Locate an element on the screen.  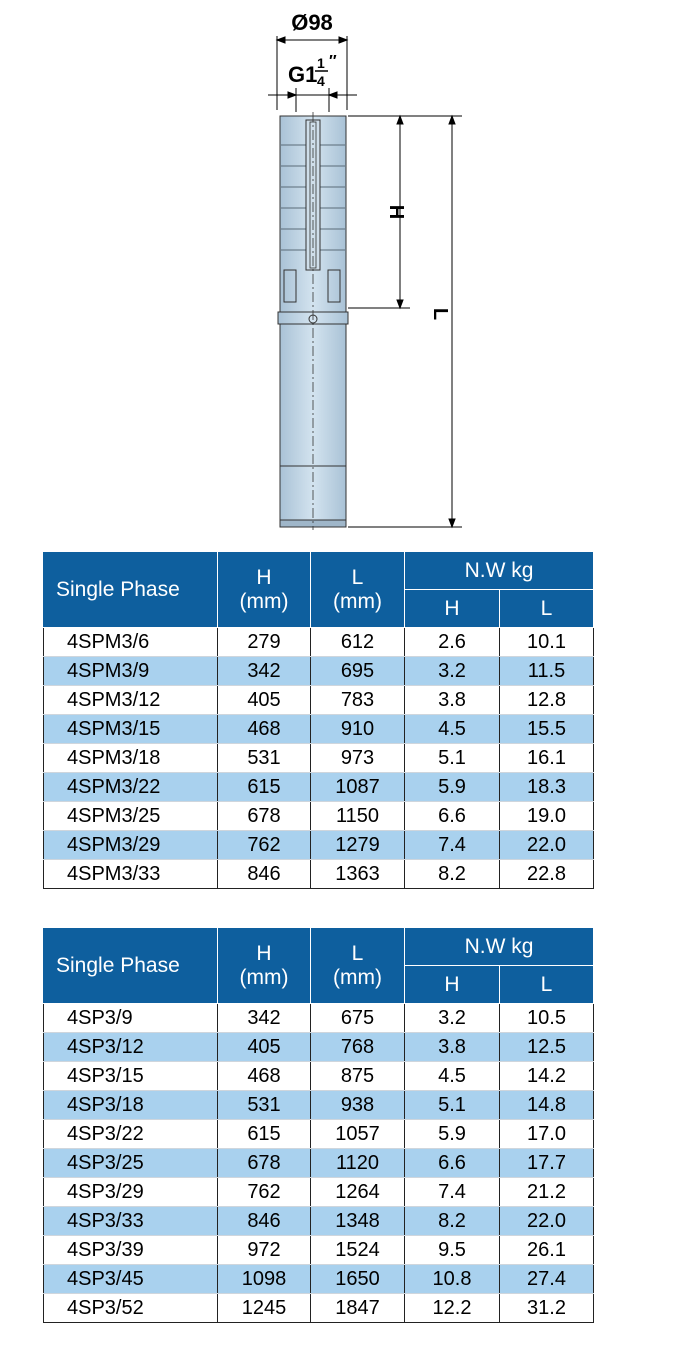
table-row: 4SPM3/18 531 973 5.1 16.1 is located at coordinates (318, 758).